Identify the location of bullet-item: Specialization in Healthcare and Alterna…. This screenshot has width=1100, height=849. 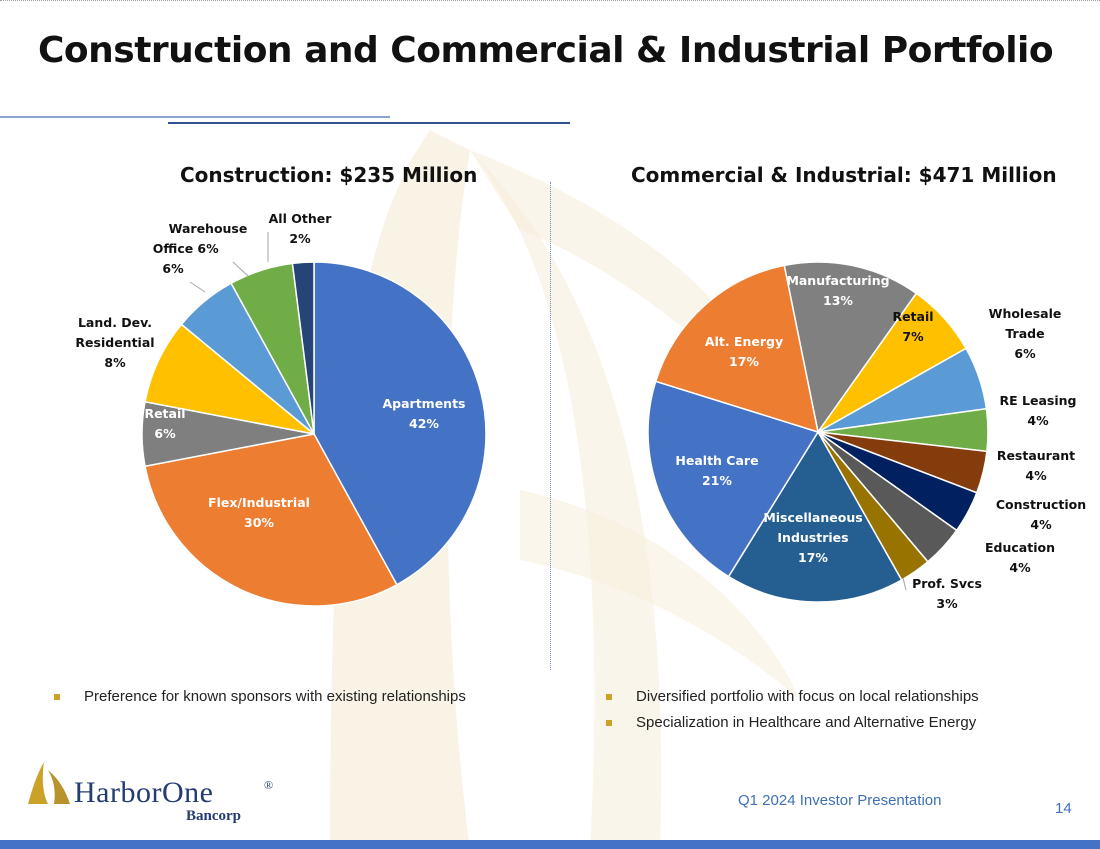
(792, 723).